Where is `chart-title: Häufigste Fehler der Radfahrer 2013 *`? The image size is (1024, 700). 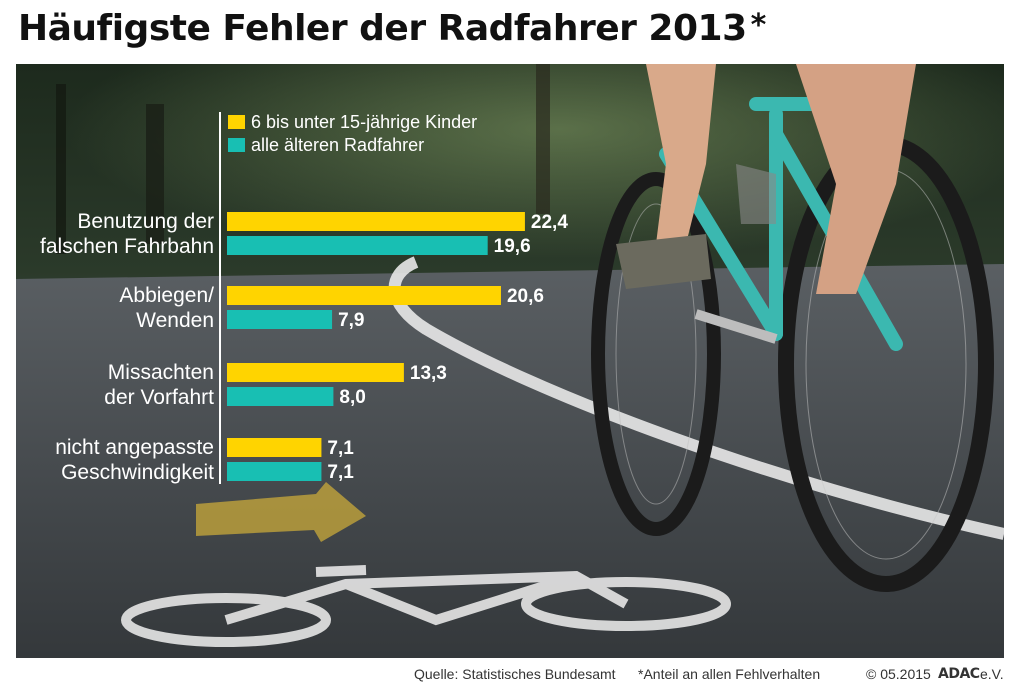
chart-title: Häufigste Fehler der Radfahrer 2013 * is located at coordinates (392, 28).